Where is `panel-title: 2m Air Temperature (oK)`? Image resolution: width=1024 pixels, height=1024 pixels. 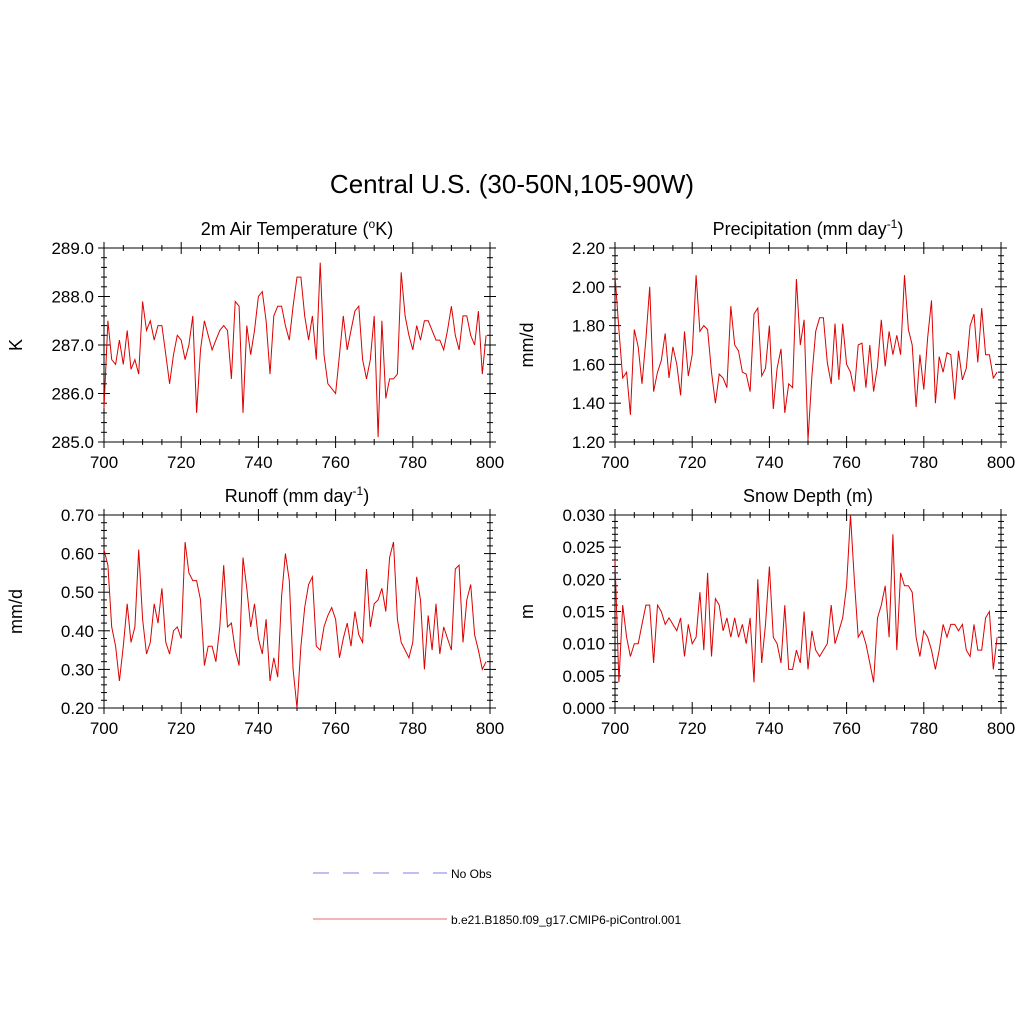
panel-title: 2m Air Temperature (oK) is located at coordinates (297, 228).